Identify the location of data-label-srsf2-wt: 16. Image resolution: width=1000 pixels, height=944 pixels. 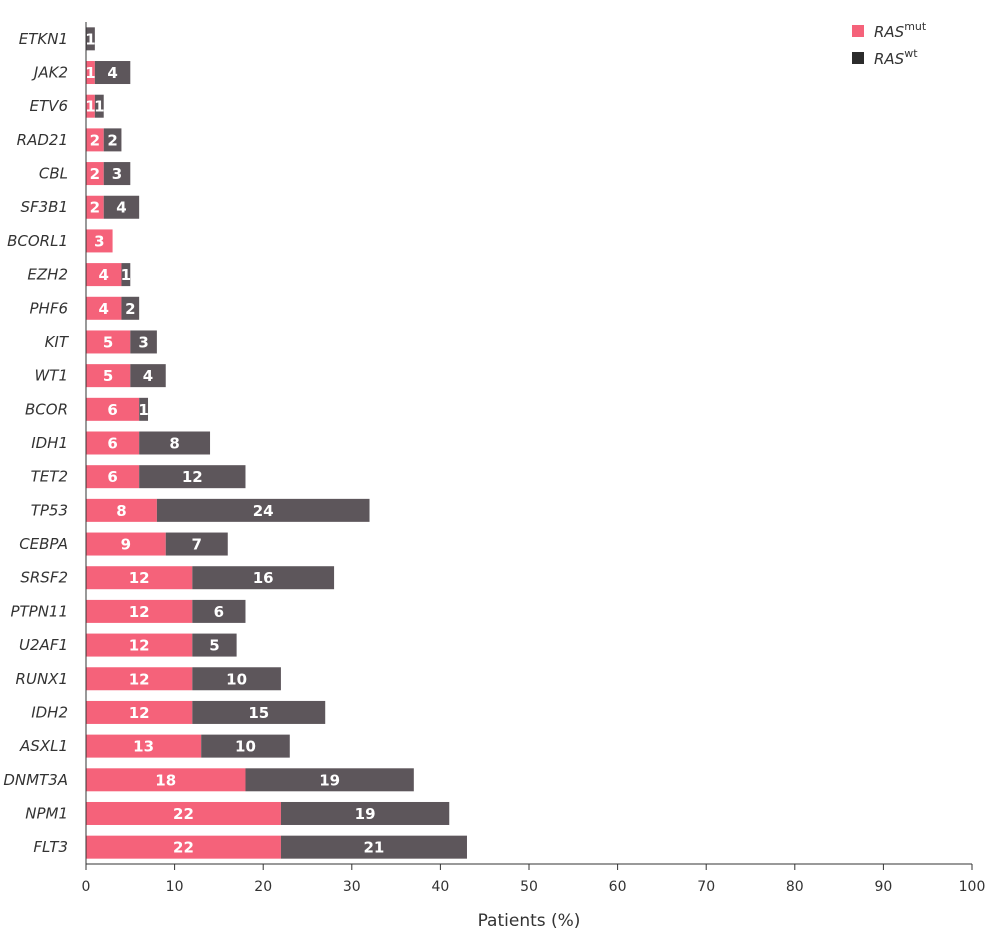
(263, 578).